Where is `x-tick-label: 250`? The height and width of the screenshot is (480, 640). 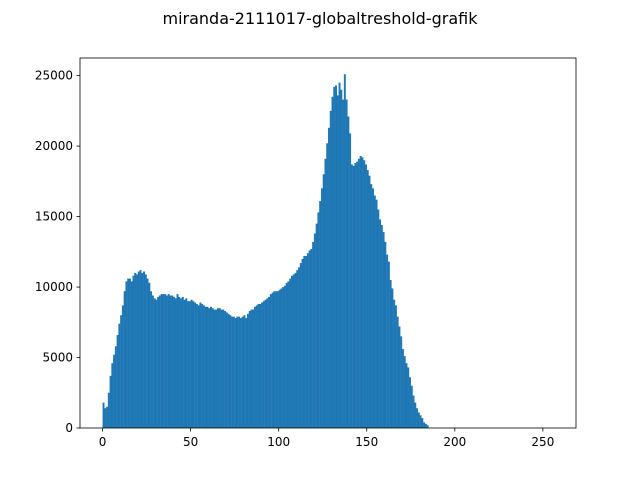 x-tick-label: 250 is located at coordinates (542, 442).